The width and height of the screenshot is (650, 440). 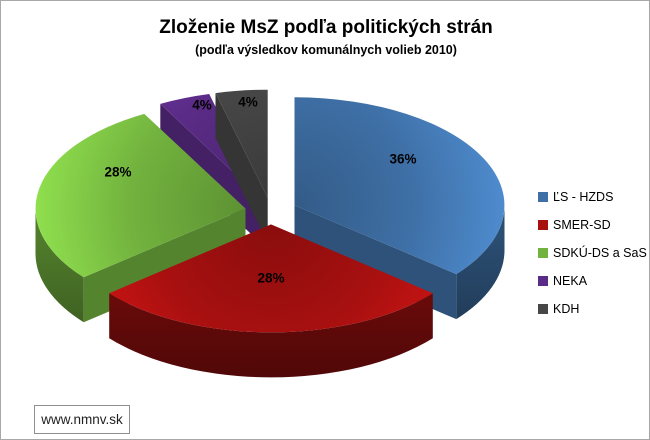 I want to click on chart-title: Zloženie MsZ podľa politických strán, so click(x=326, y=27).